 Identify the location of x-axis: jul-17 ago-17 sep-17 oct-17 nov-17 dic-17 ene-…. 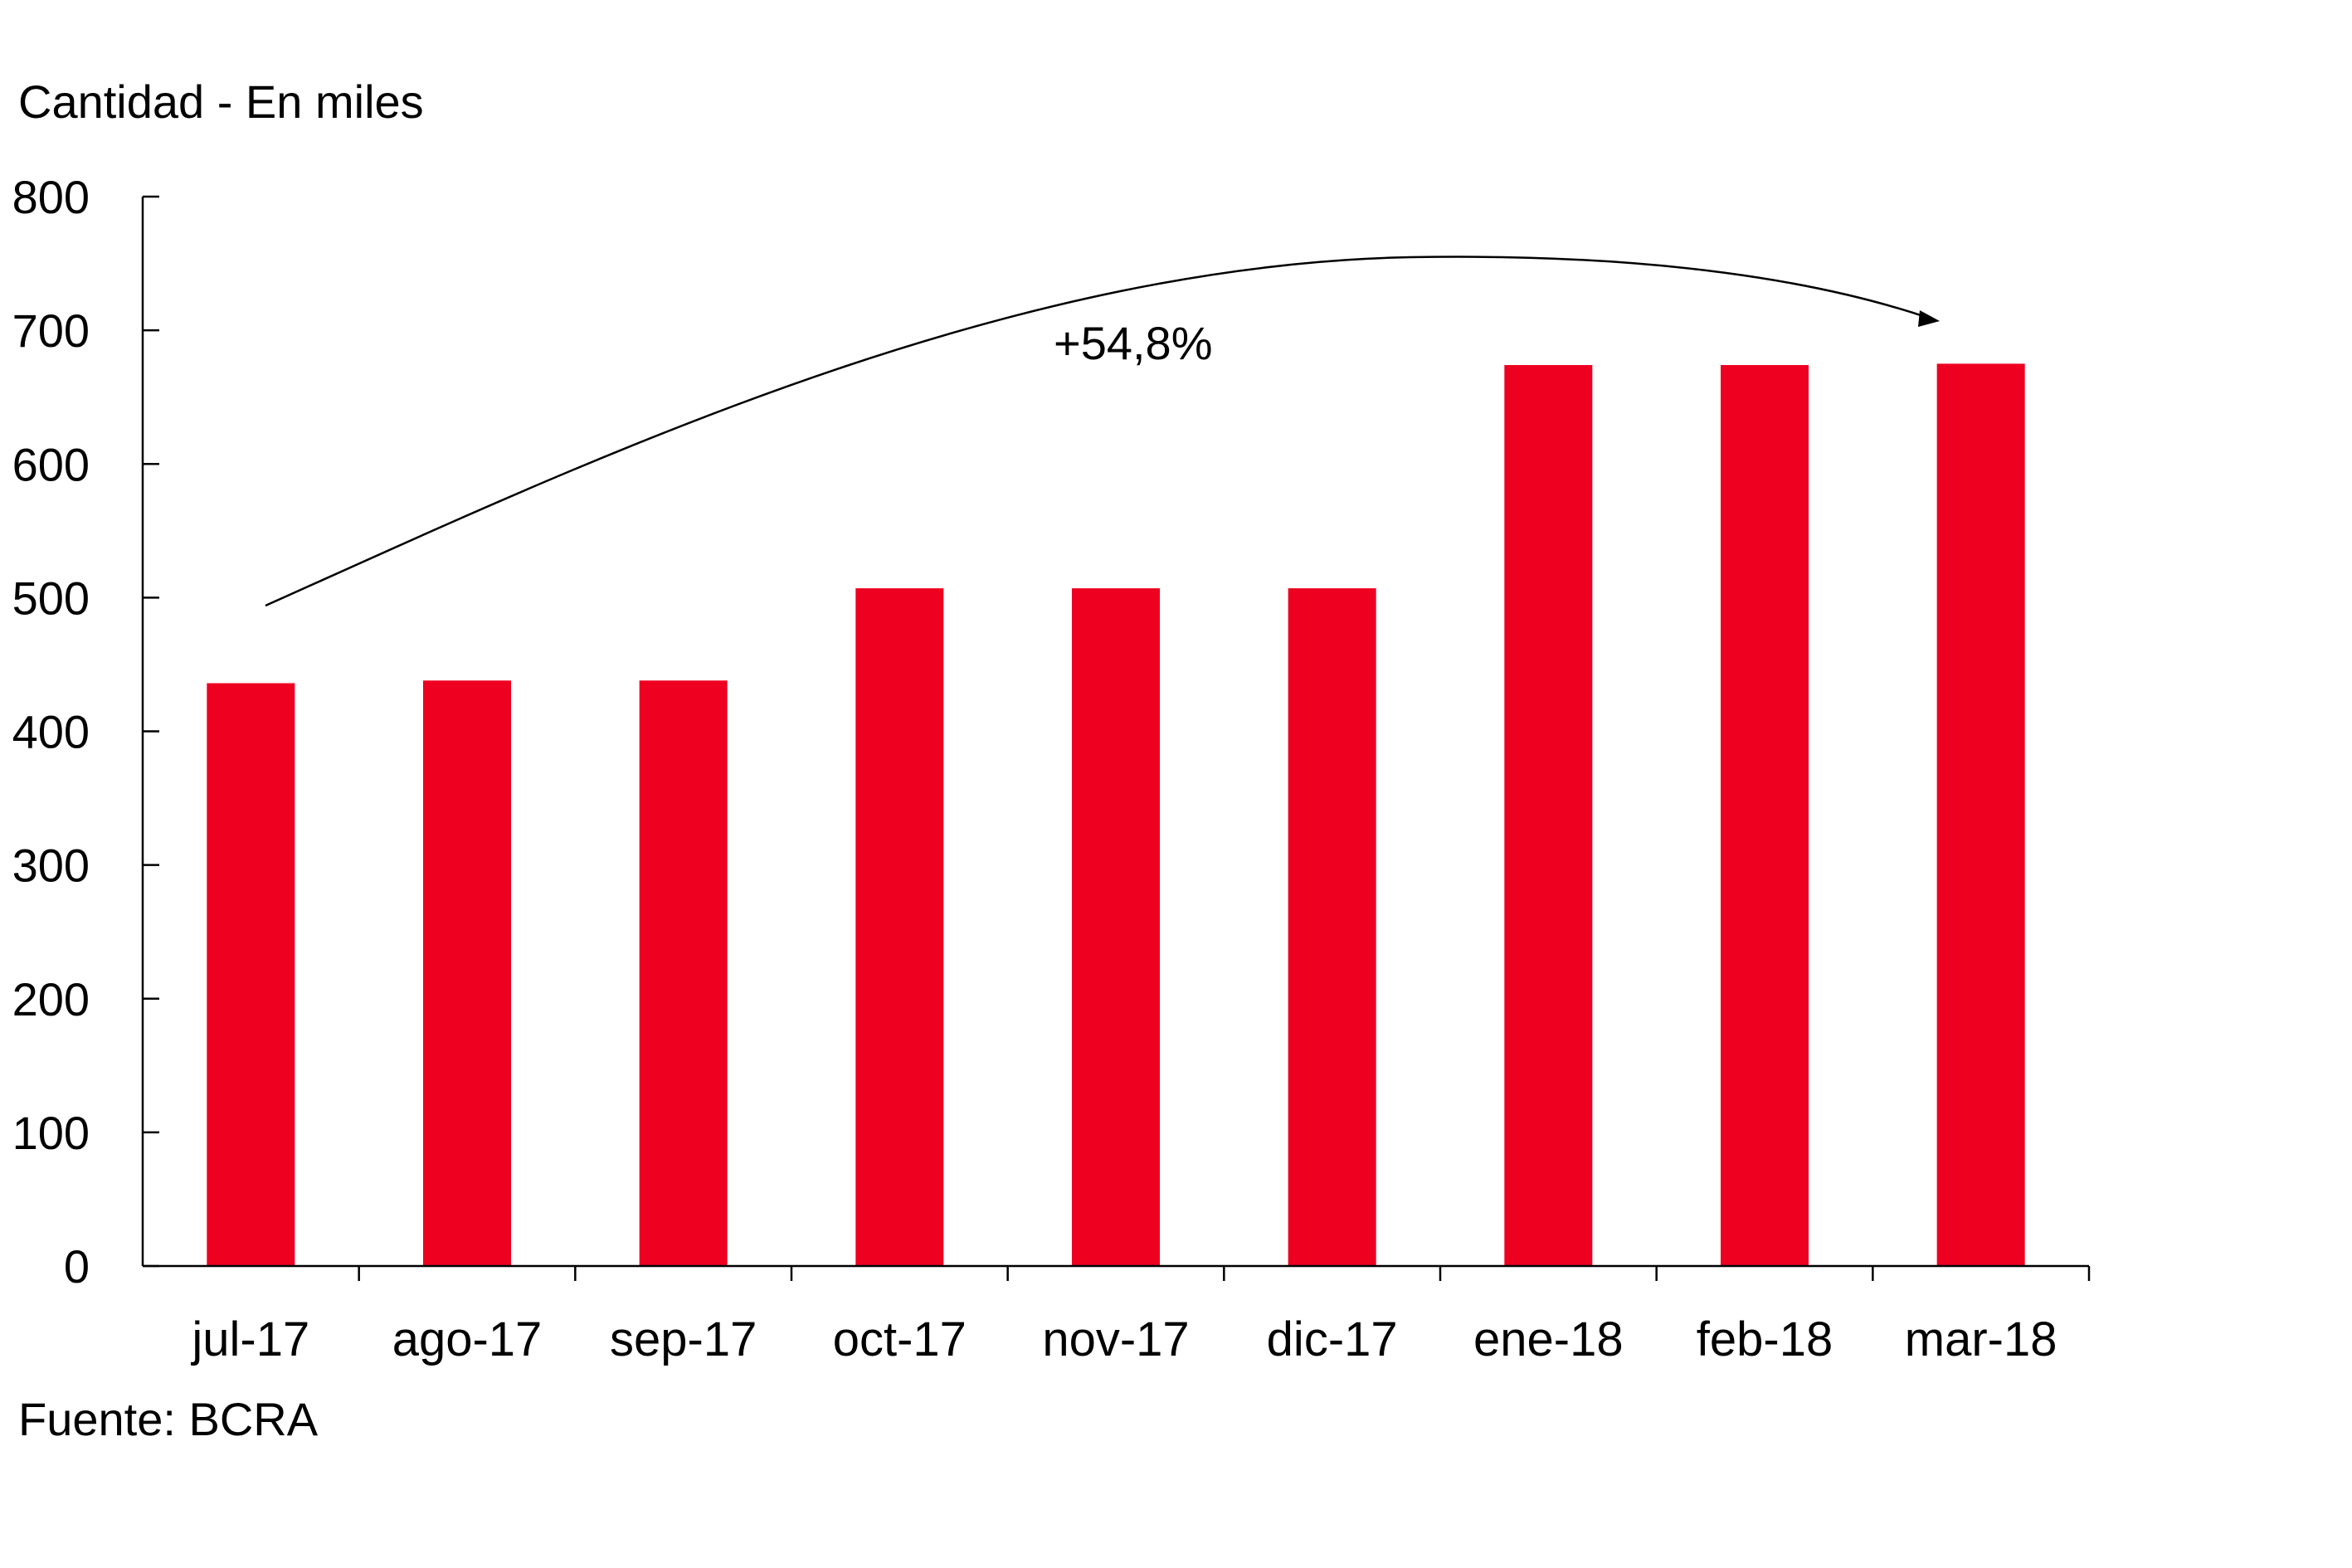
(1117, 1315).